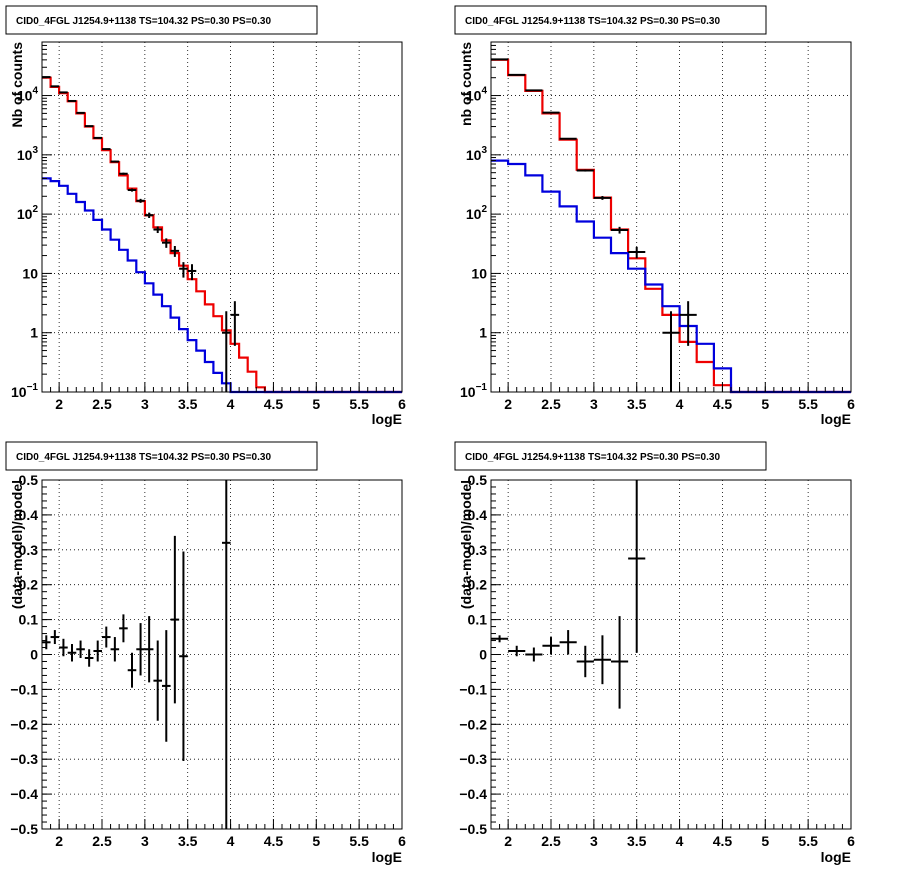  Describe the element at coordinates (29, 550) in the screenshot. I see `y-tick-label: 0.3` at that location.